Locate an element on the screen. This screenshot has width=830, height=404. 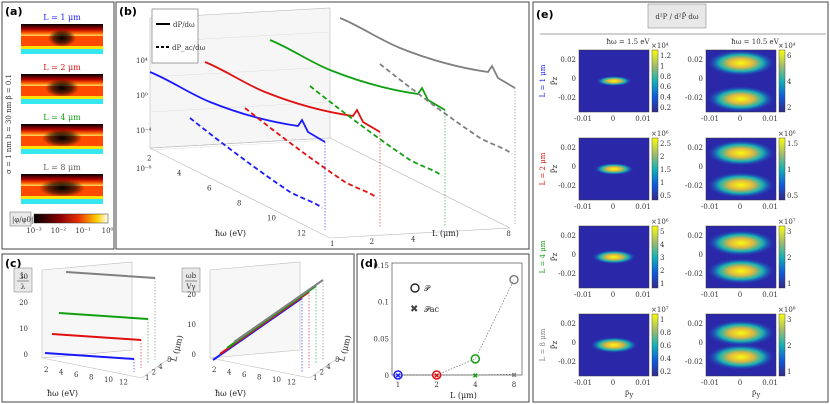
d-axes is located at coordinates (457, 319).